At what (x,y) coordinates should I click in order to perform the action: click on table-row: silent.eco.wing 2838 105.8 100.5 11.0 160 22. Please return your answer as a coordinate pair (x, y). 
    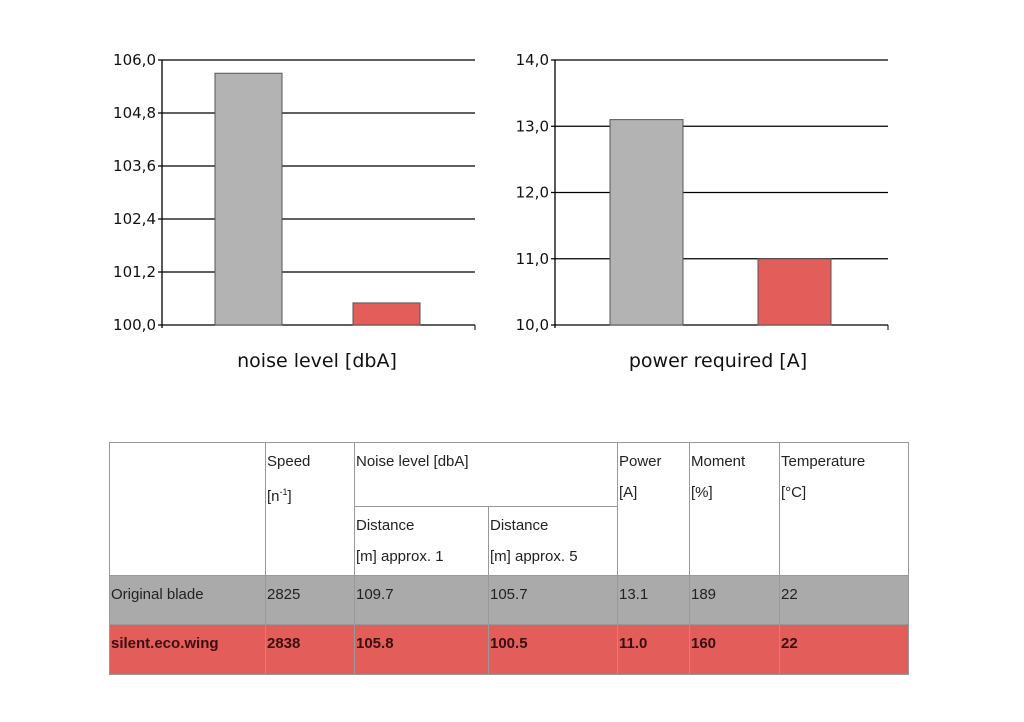
    Looking at the image, I should click on (509, 649).